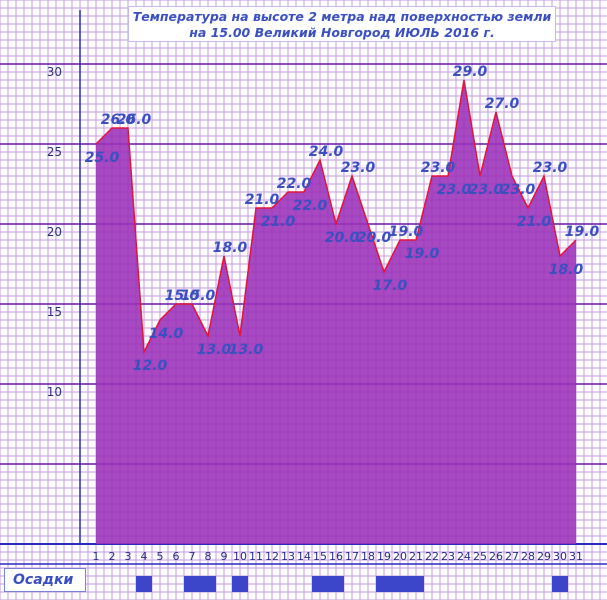 Image resolution: width=607 pixels, height=600 pixels. What do you see at coordinates (102, 158) in the screenshot?
I see `value-label: 25.0` at bounding box center [102, 158].